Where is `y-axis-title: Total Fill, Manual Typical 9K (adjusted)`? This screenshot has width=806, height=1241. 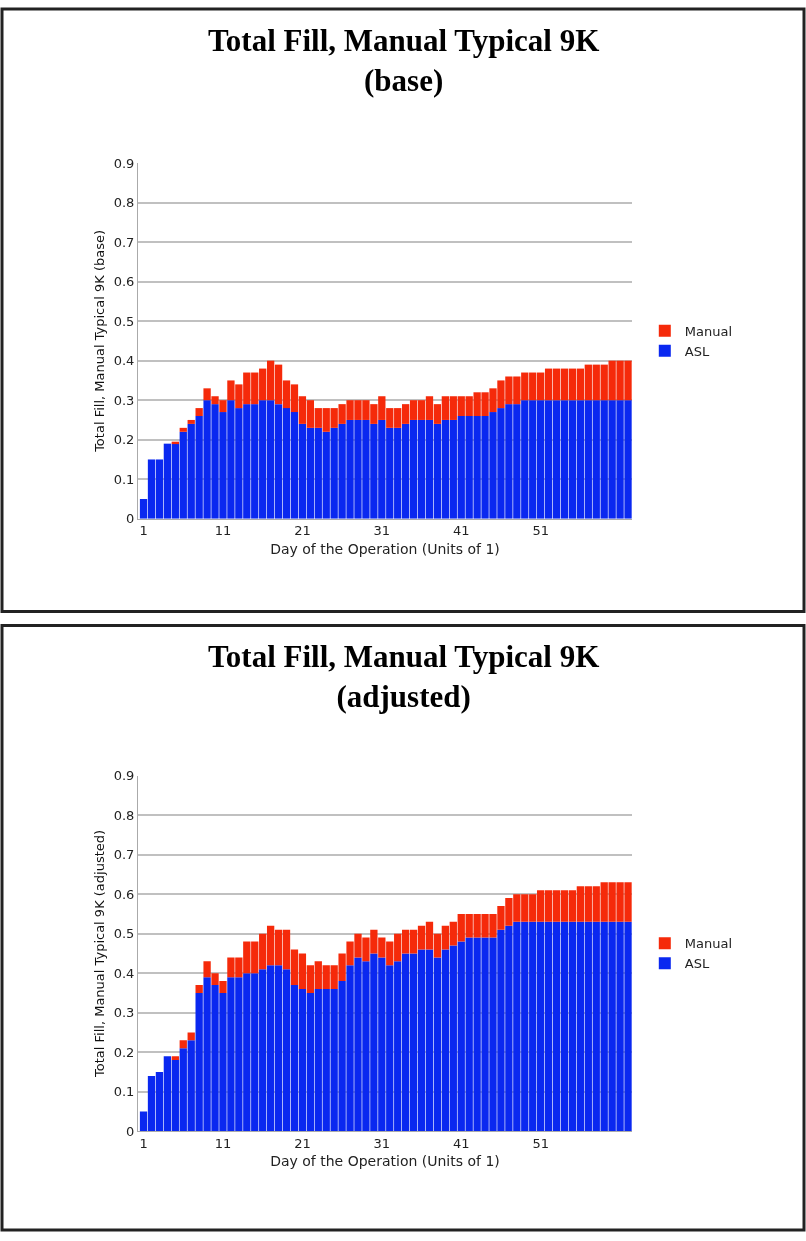
y-axis-title: Total Fill, Manual Typical 9K (adjusted) is located at coordinates (99, 953).